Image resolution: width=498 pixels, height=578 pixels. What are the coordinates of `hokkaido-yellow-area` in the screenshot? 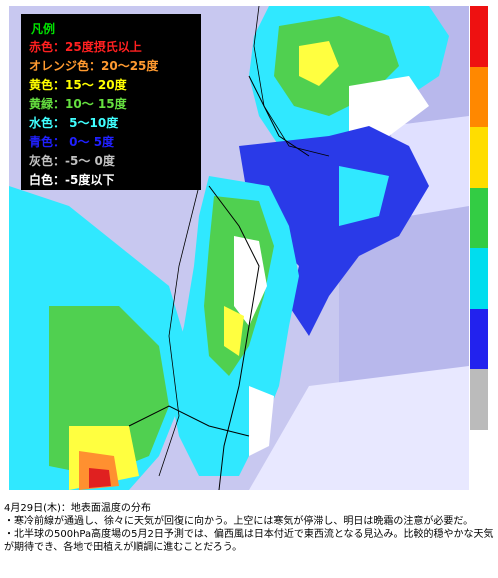 It's located at (319, 63).